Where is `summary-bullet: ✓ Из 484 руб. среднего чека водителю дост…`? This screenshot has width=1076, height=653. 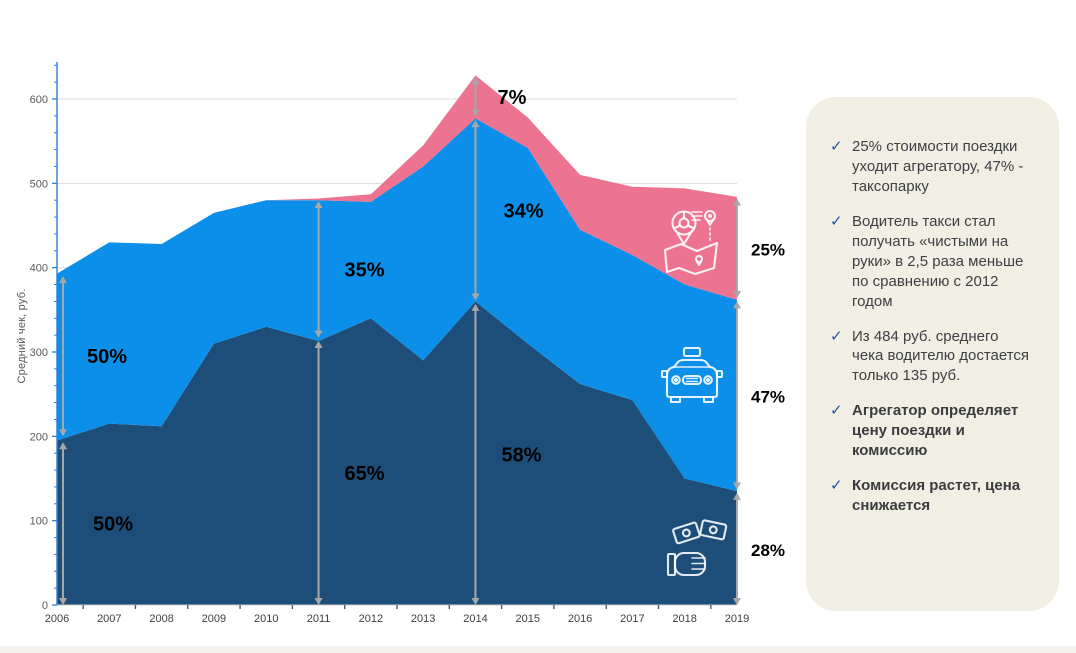 summary-bullet: ✓ Из 484 руб. среднего чека водителю дост… is located at coordinates (931, 357).